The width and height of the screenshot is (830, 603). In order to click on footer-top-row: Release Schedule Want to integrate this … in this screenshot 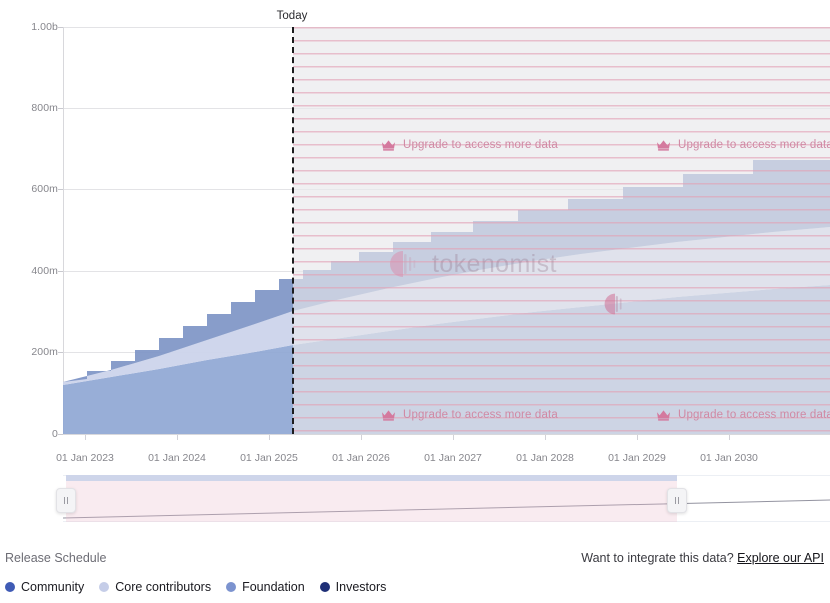, I will do `click(415, 561)`.